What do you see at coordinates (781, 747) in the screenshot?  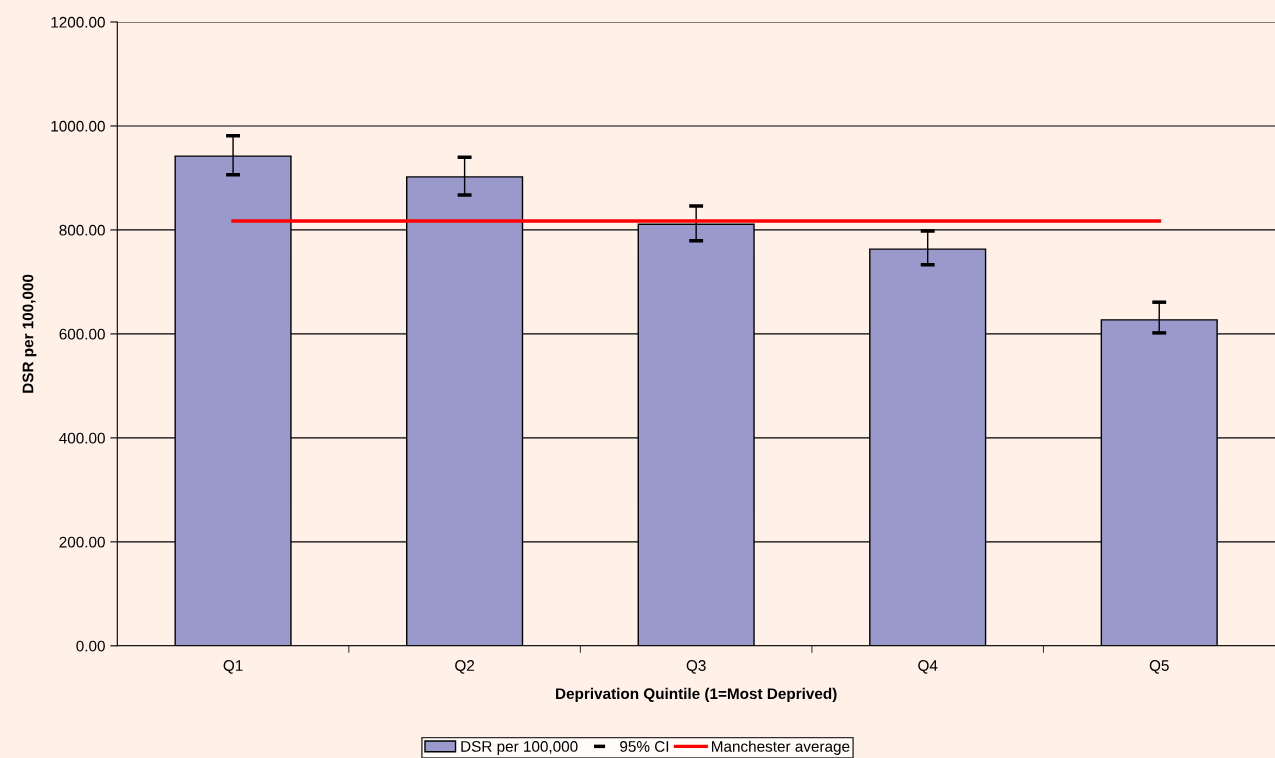 I see `legend-label: Manchester average` at bounding box center [781, 747].